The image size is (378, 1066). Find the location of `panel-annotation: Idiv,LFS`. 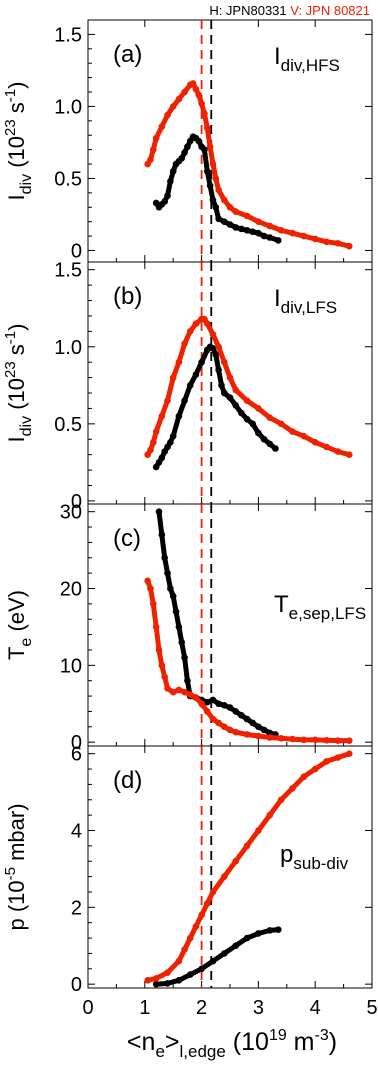

panel-annotation: Idiv,LFS is located at coordinates (305, 301).